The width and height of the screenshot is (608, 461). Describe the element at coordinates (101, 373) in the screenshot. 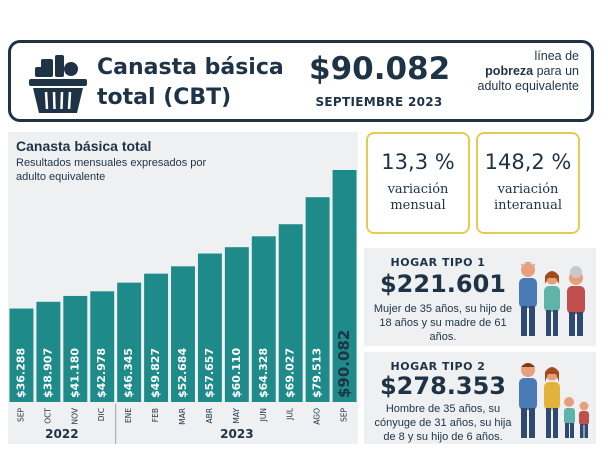

I see `bar-value-label-3: $42.978` at that location.